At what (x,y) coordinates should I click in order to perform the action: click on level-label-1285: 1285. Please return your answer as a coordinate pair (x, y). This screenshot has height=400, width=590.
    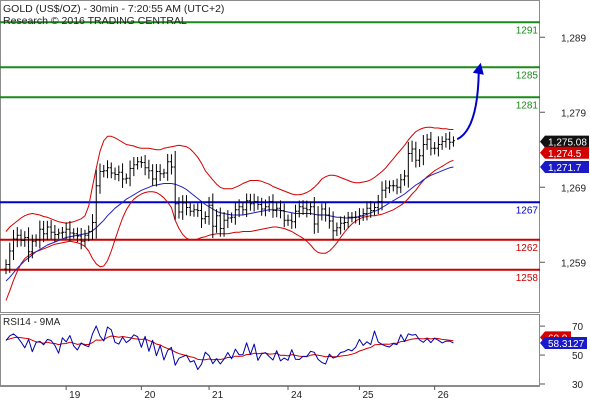
    Looking at the image, I should click on (527, 75).